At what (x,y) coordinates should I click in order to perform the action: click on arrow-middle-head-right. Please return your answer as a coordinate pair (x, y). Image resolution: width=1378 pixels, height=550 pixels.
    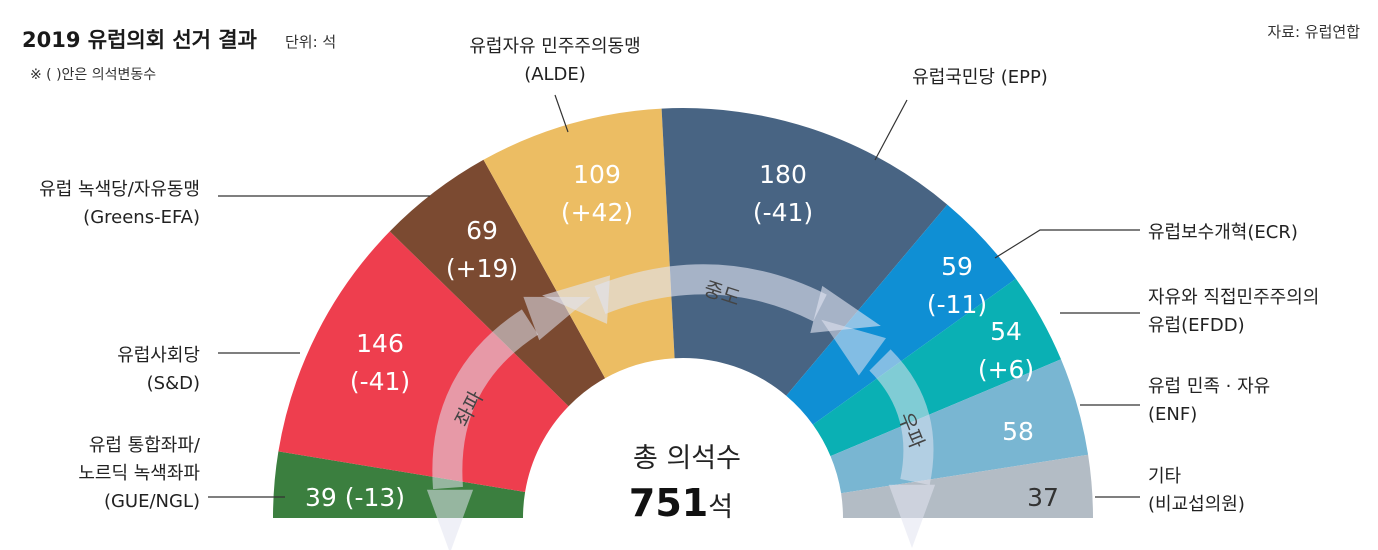
    Looking at the image, I should click on (845, 309).